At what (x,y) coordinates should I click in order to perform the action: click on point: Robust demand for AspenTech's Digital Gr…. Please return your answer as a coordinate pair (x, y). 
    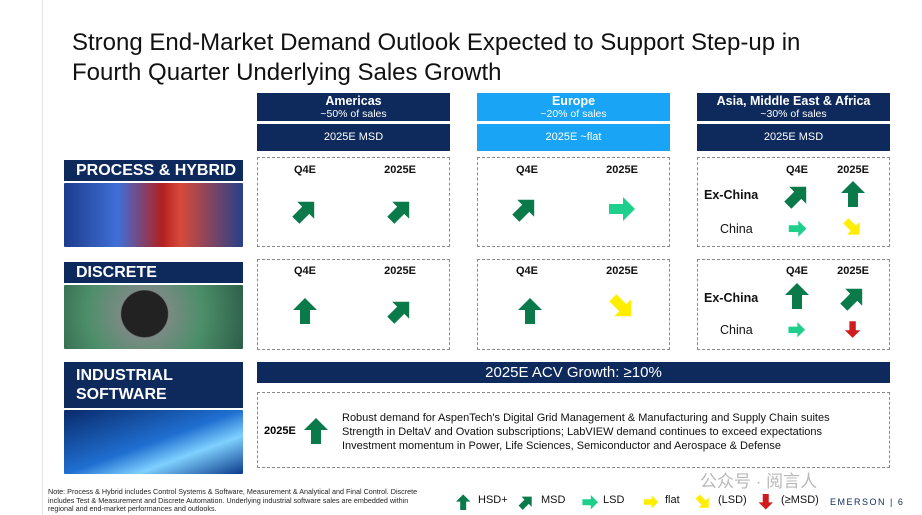
    Looking at the image, I should click on (586, 418).